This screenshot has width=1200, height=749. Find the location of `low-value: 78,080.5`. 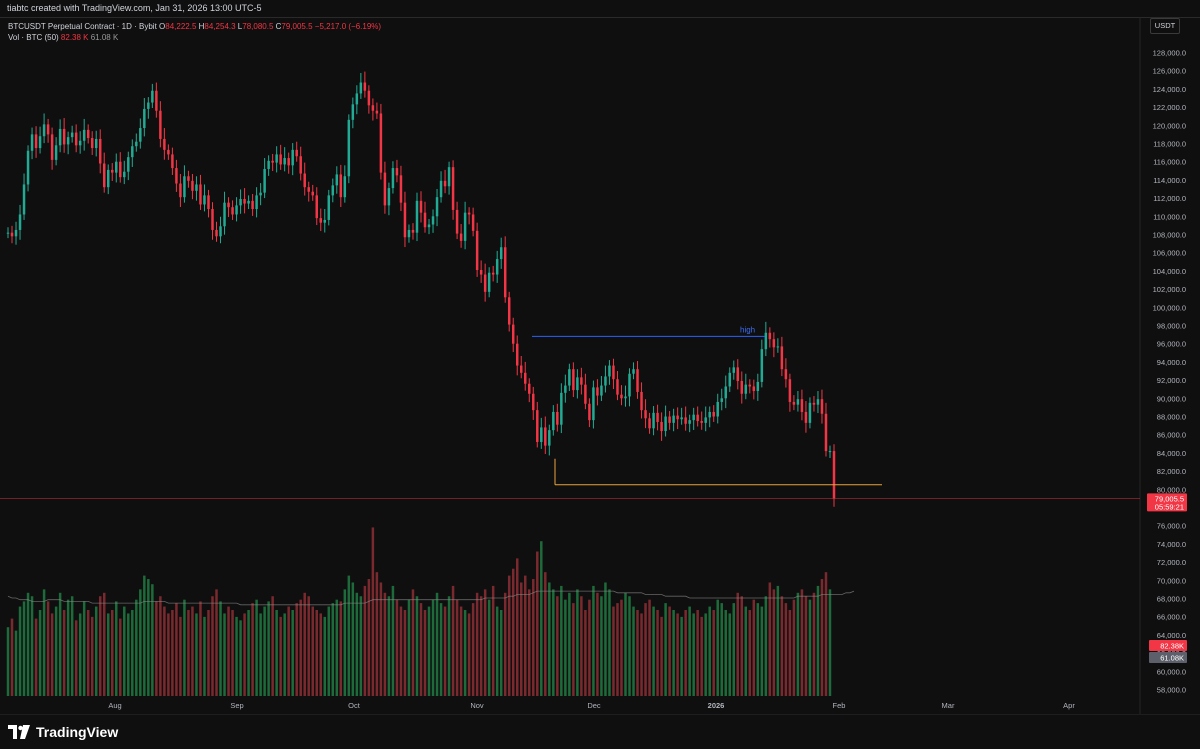

low-value: 78,080.5 is located at coordinates (258, 26).